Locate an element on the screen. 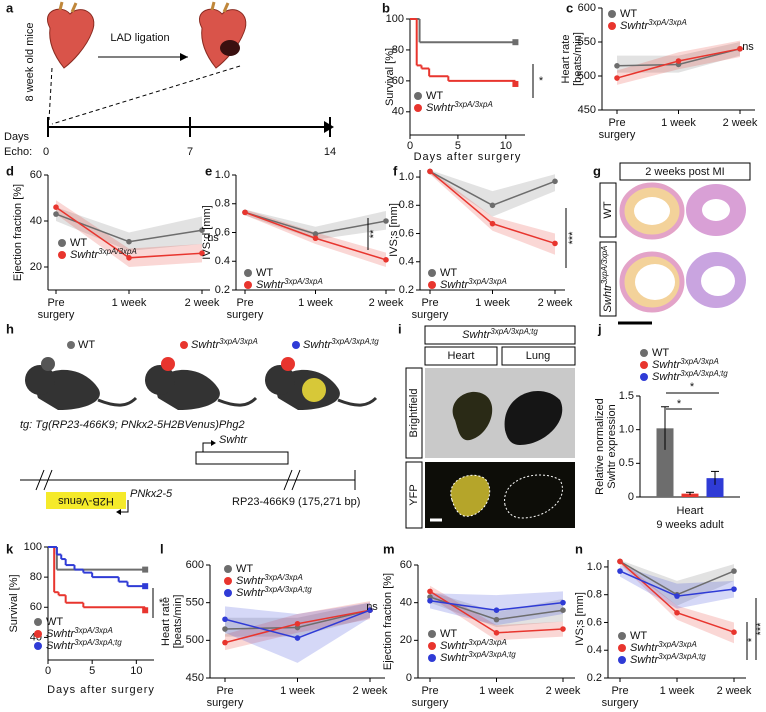  mouse-tail is located at coordinates (117, 401).